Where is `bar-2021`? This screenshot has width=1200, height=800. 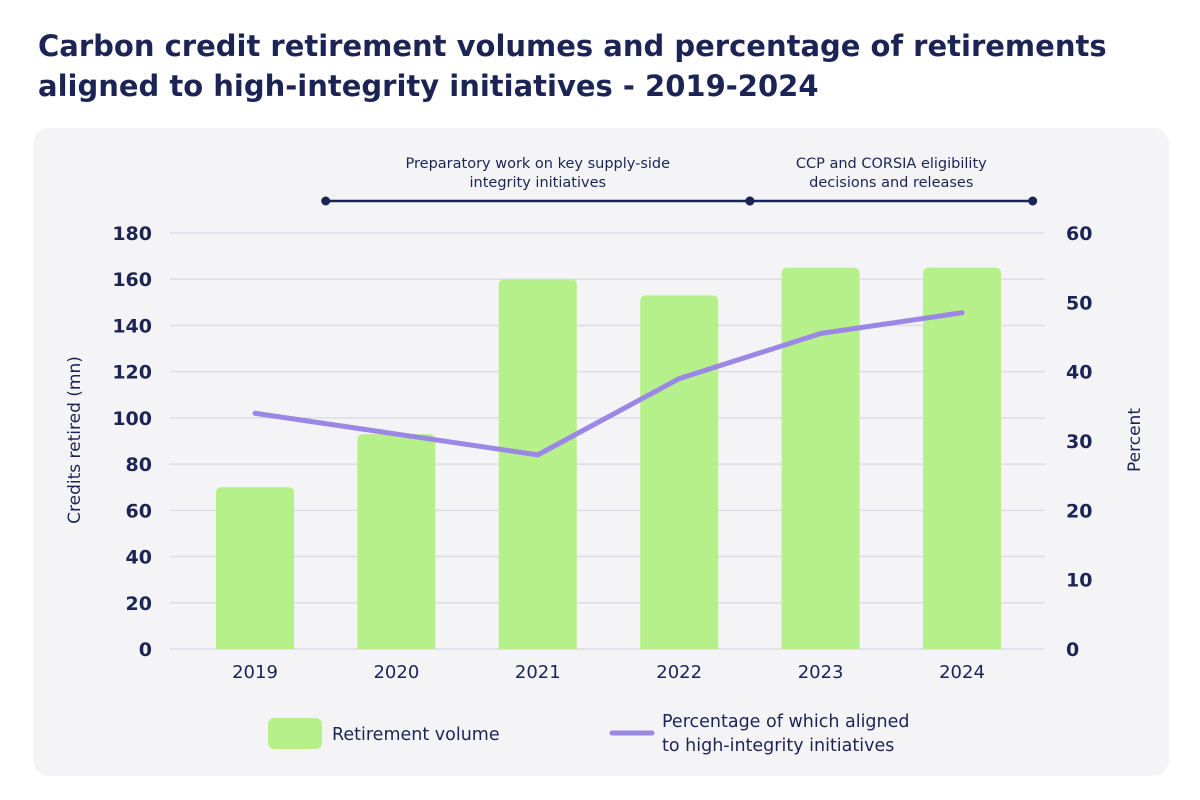
bar-2021 is located at coordinates (537, 464).